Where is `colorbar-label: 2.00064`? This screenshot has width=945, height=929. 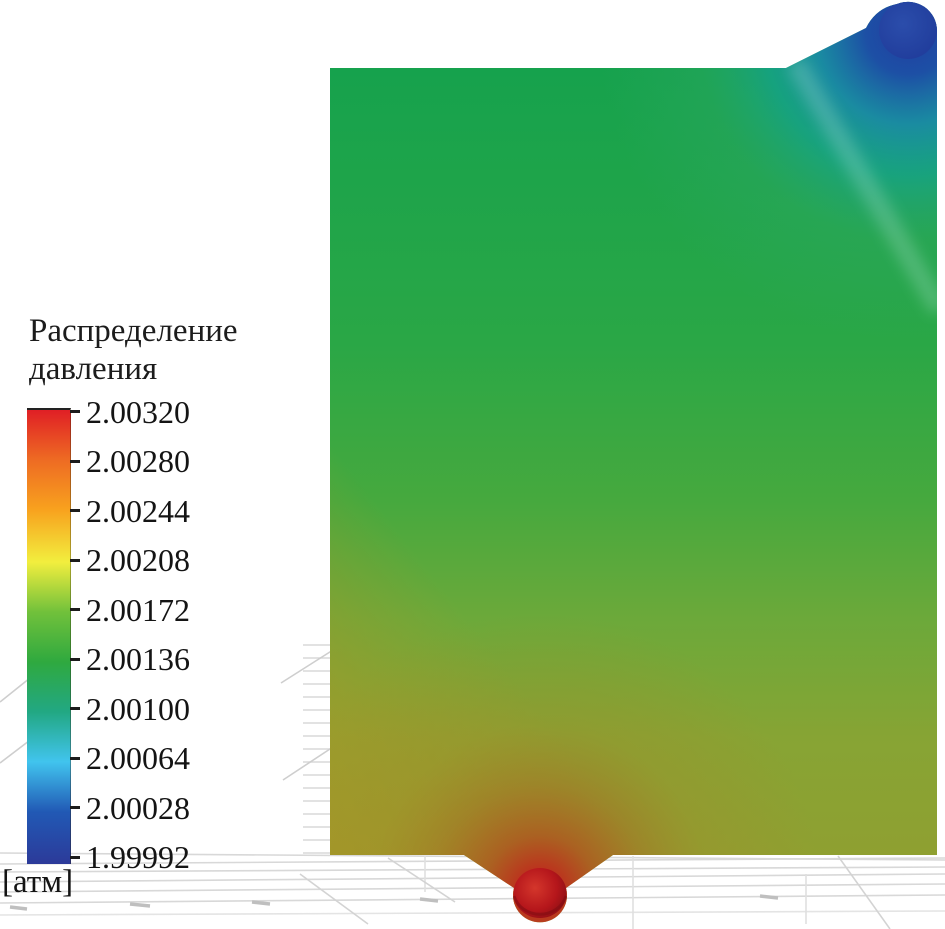
colorbar-label: 2.00064 is located at coordinates (138, 758).